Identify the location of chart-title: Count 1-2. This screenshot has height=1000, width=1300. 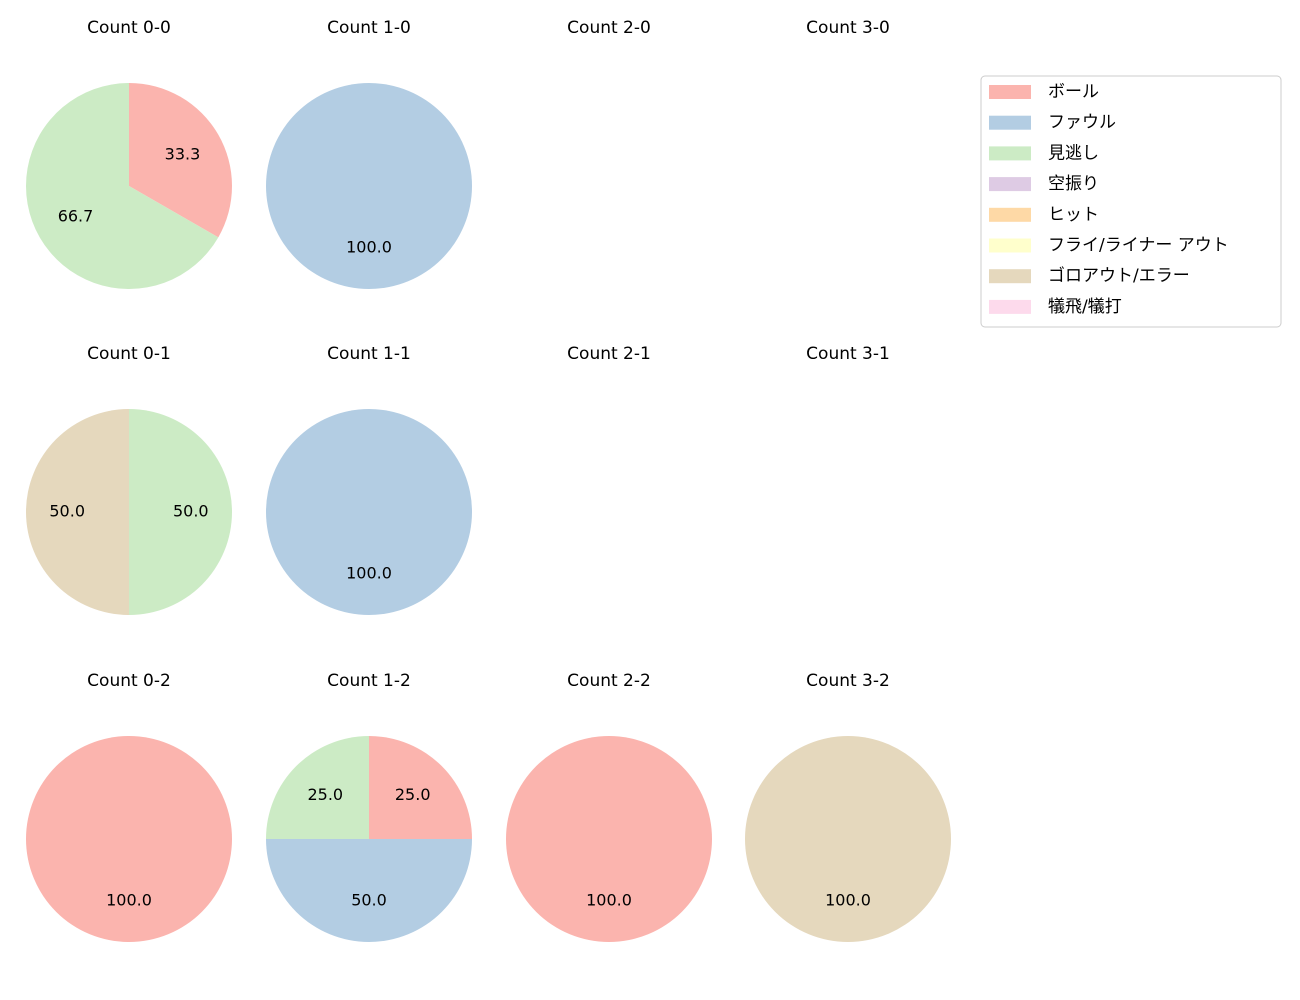
(369, 681).